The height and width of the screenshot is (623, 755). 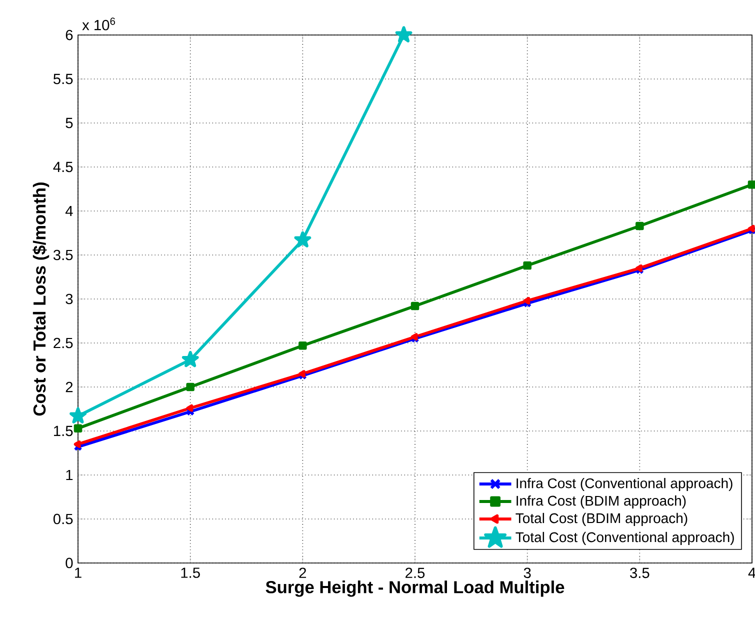 I want to click on x-tick-label: 2, so click(x=302, y=573).